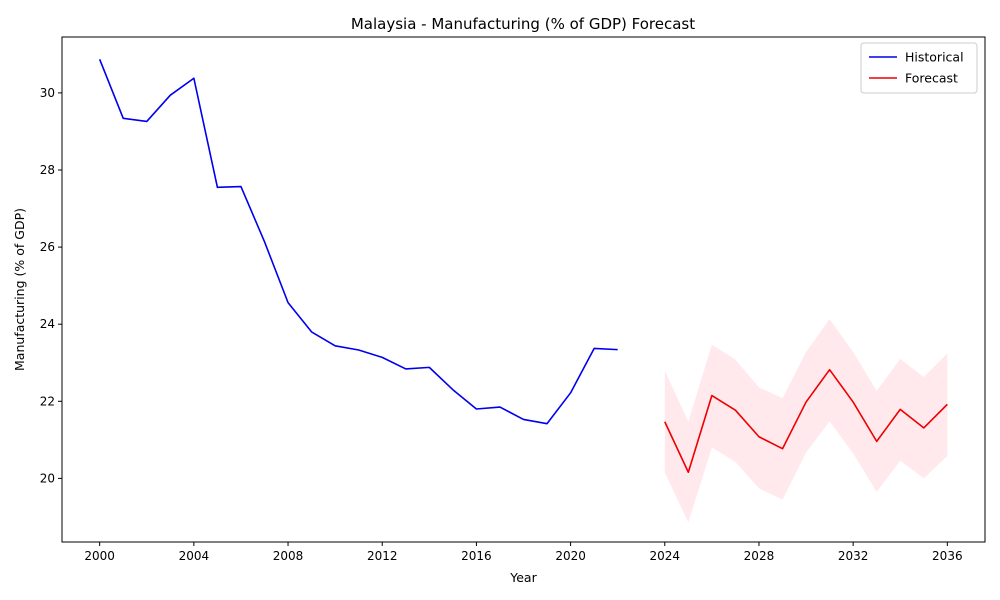  Describe the element at coordinates (47, 93) in the screenshot. I see `y-tick-label: 30` at that location.